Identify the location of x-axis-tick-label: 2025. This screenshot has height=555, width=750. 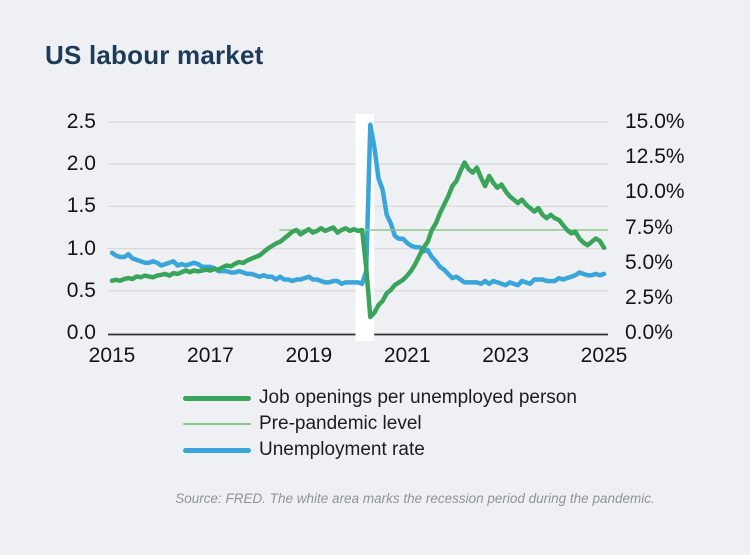
(604, 355).